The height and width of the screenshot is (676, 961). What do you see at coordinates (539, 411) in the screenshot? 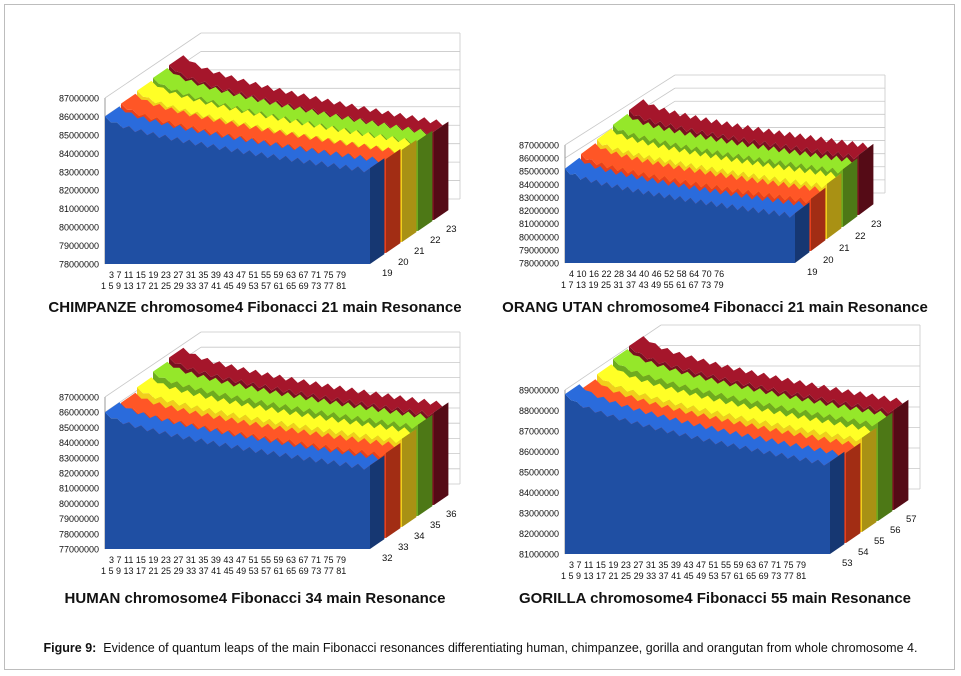
I see `y-tick-label: 88000000` at bounding box center [539, 411].